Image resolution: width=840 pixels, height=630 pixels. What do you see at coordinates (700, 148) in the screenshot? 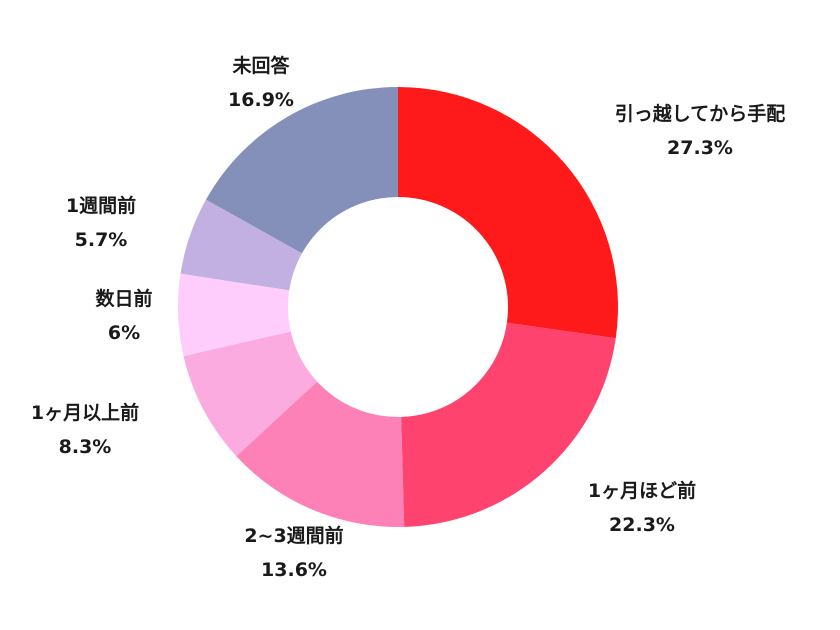
I see `slice-value-label: 27.3%` at bounding box center [700, 148].